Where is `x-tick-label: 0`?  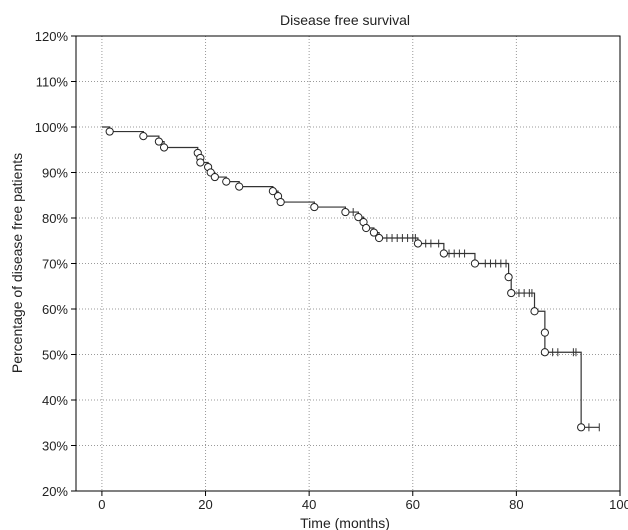 x-tick-label: 0 is located at coordinates (101, 504).